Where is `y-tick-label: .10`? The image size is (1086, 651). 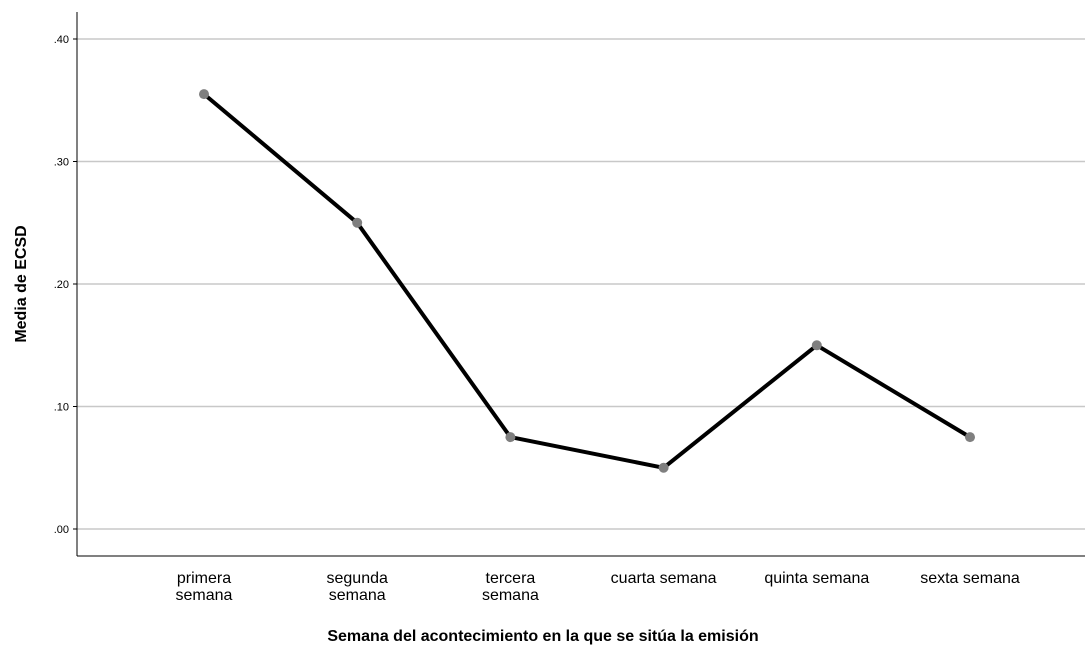 y-tick-label: .10 is located at coordinates (61, 408).